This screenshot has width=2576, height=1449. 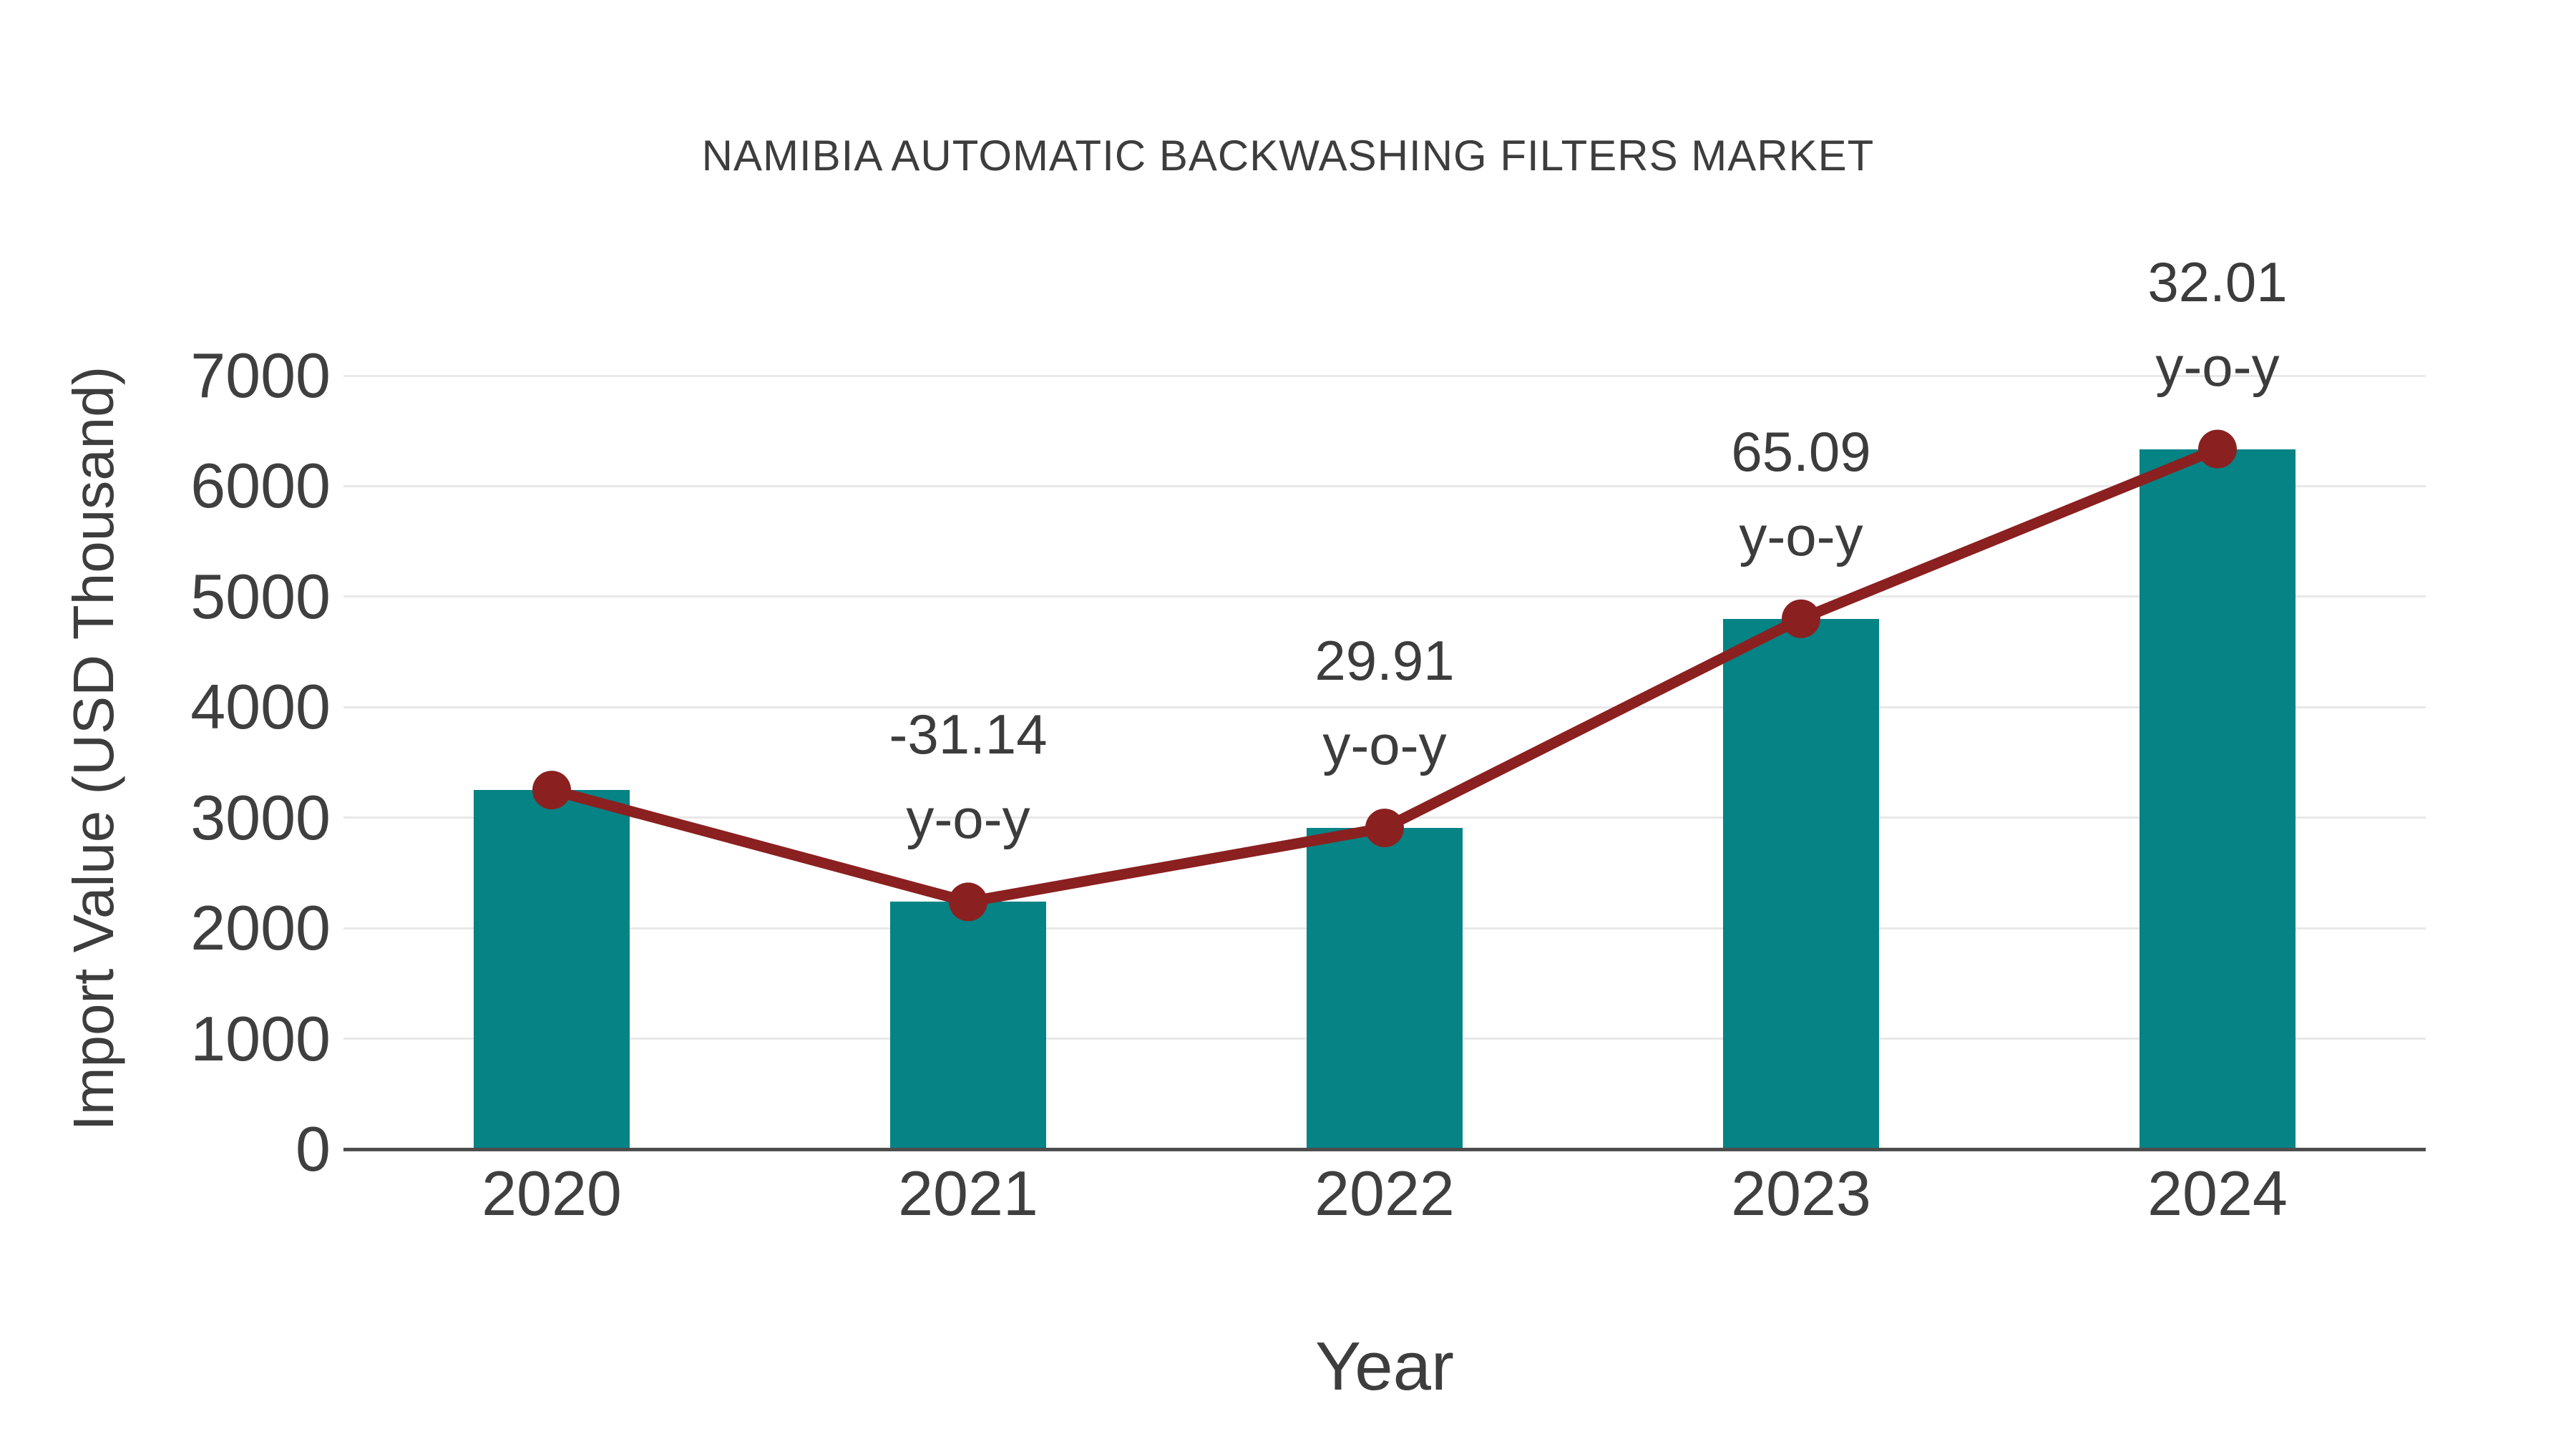 What do you see at coordinates (552, 969) in the screenshot?
I see `bar-2020` at bounding box center [552, 969].